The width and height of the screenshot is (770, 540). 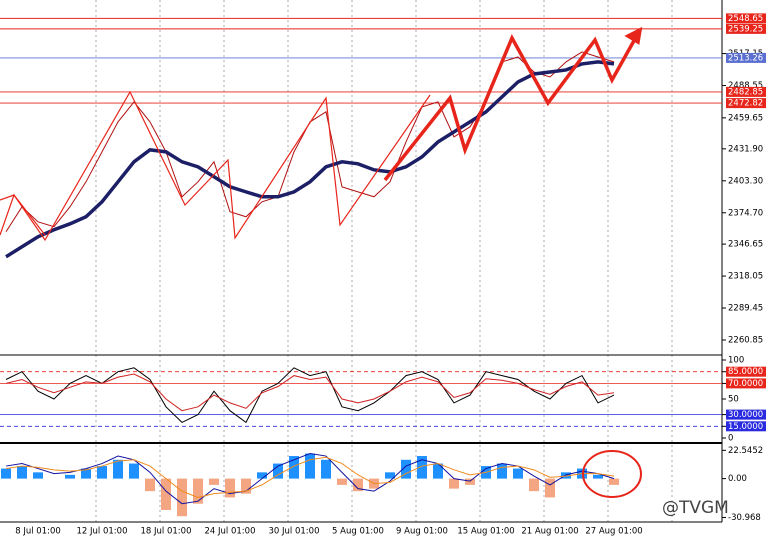 What do you see at coordinates (294, 532) in the screenshot?
I see `x-tick-label: 30 Jul 01:00` at bounding box center [294, 532].